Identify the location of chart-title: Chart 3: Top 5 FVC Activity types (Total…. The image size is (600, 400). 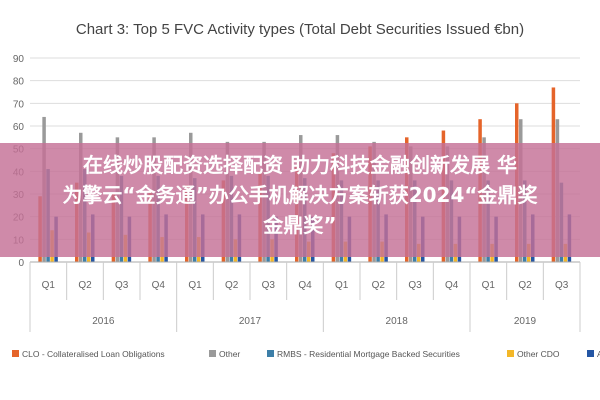
(300, 29).